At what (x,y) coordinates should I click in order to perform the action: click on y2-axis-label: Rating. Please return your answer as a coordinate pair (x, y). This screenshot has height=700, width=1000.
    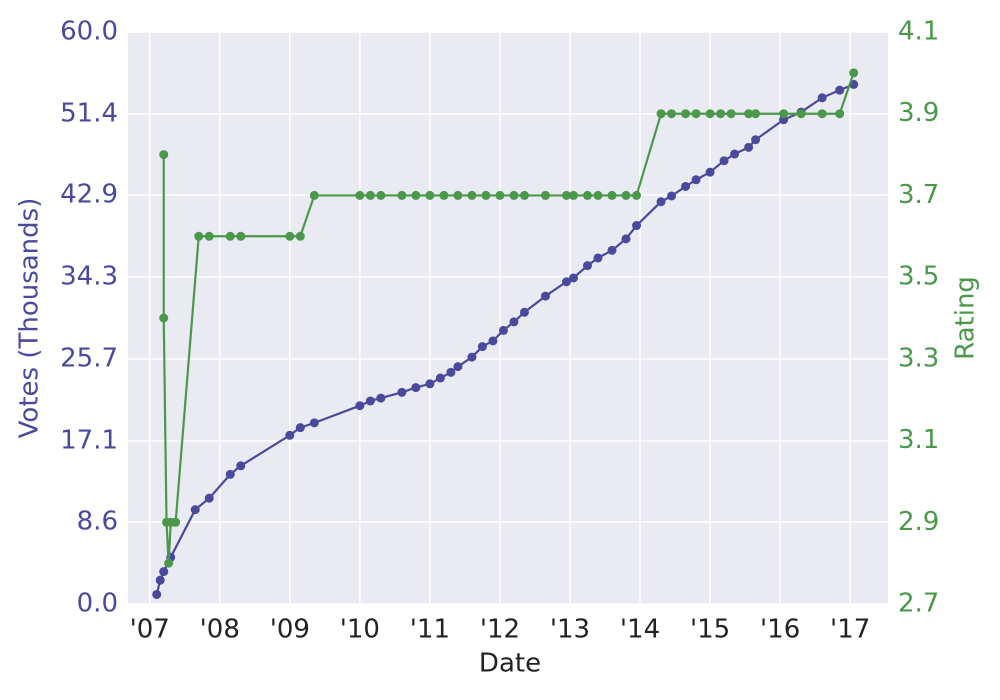
    Looking at the image, I should click on (966, 318).